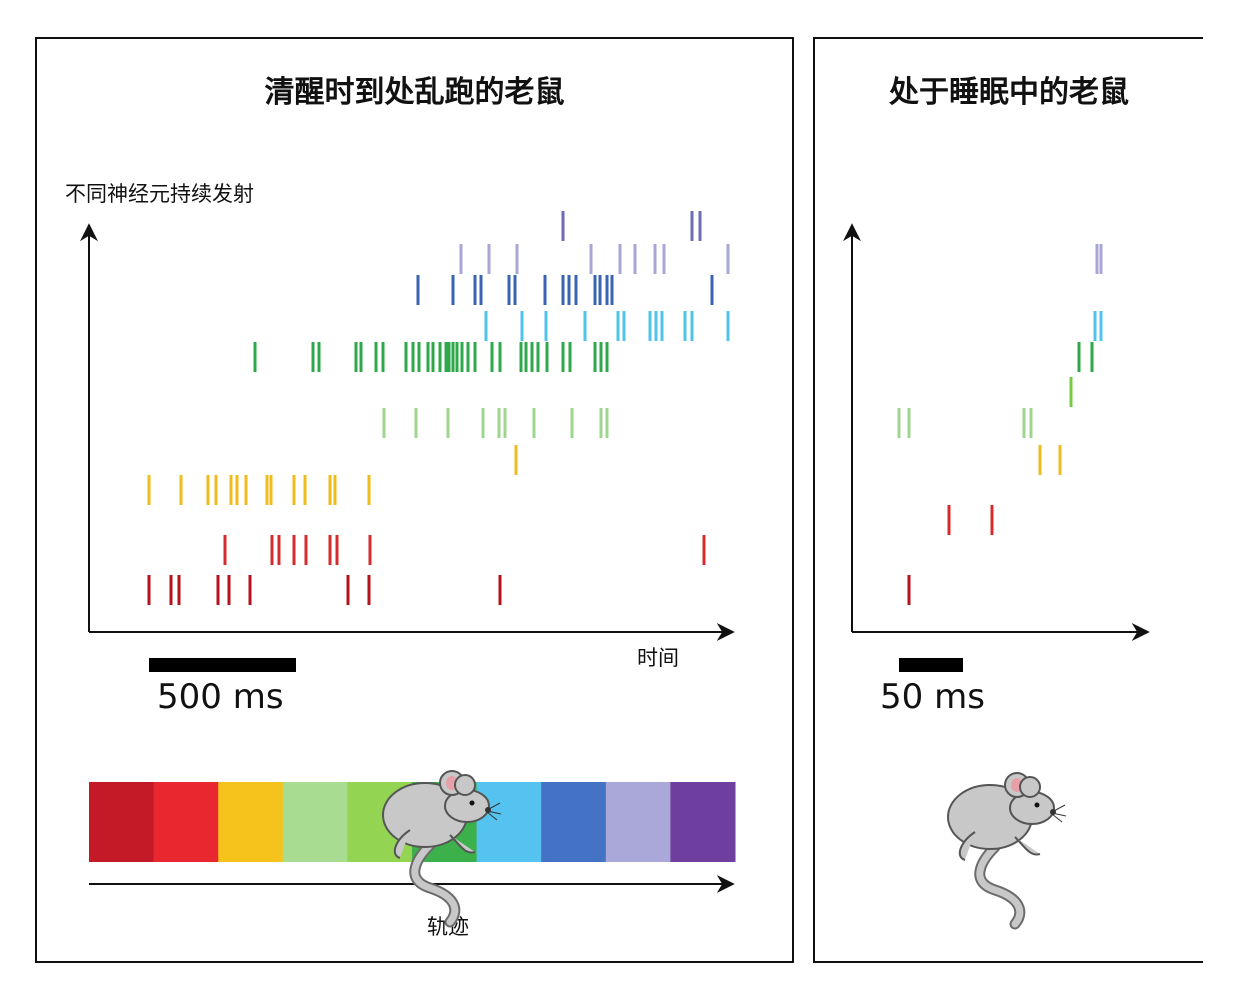  I want to click on sleeping-mouse-icon, so click(1007, 851).